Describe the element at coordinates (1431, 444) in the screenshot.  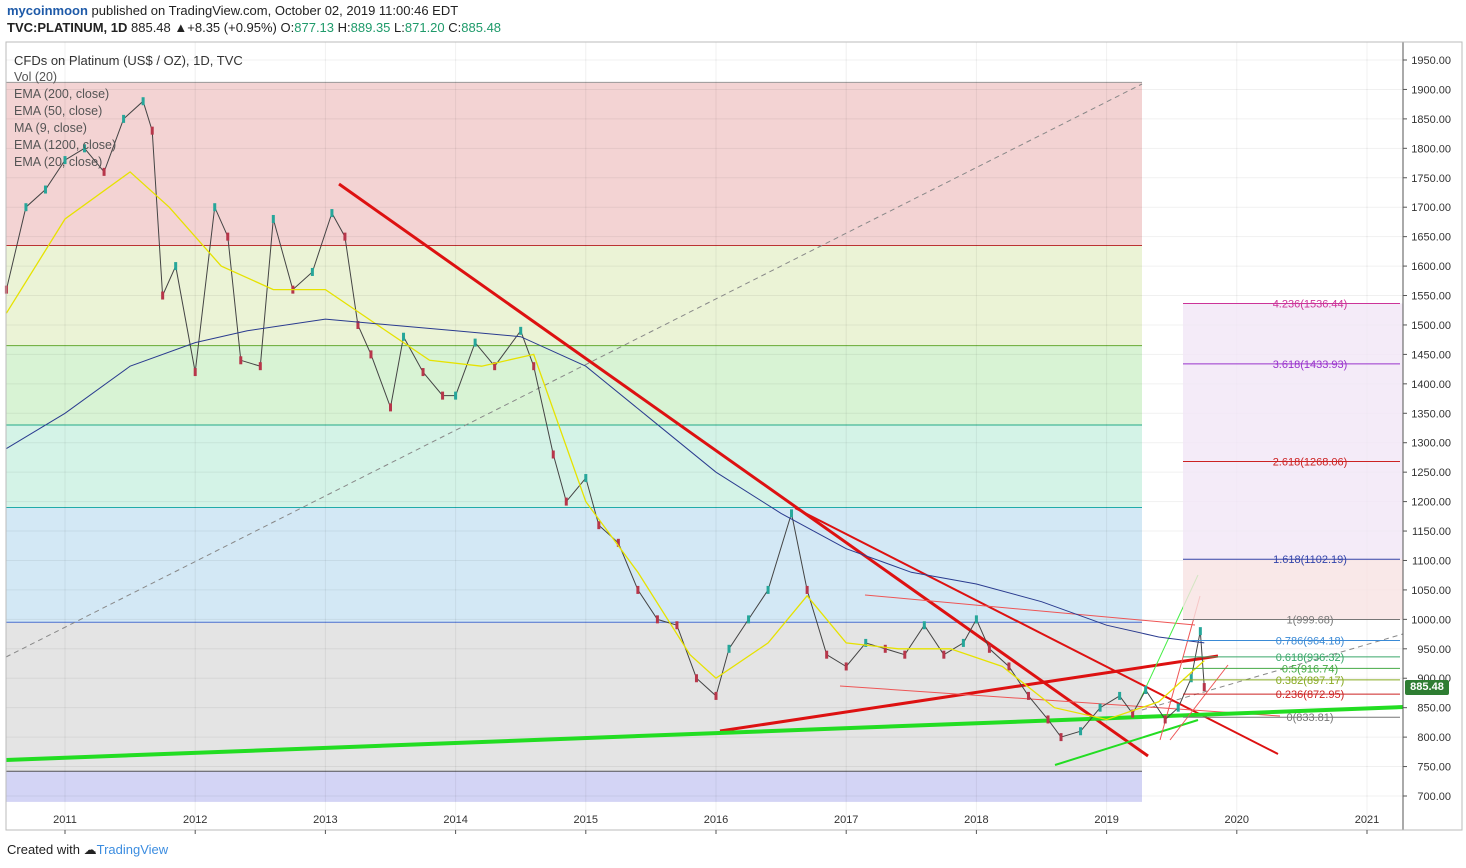
I see `y-tick-label-13: 1300.00` at that location.